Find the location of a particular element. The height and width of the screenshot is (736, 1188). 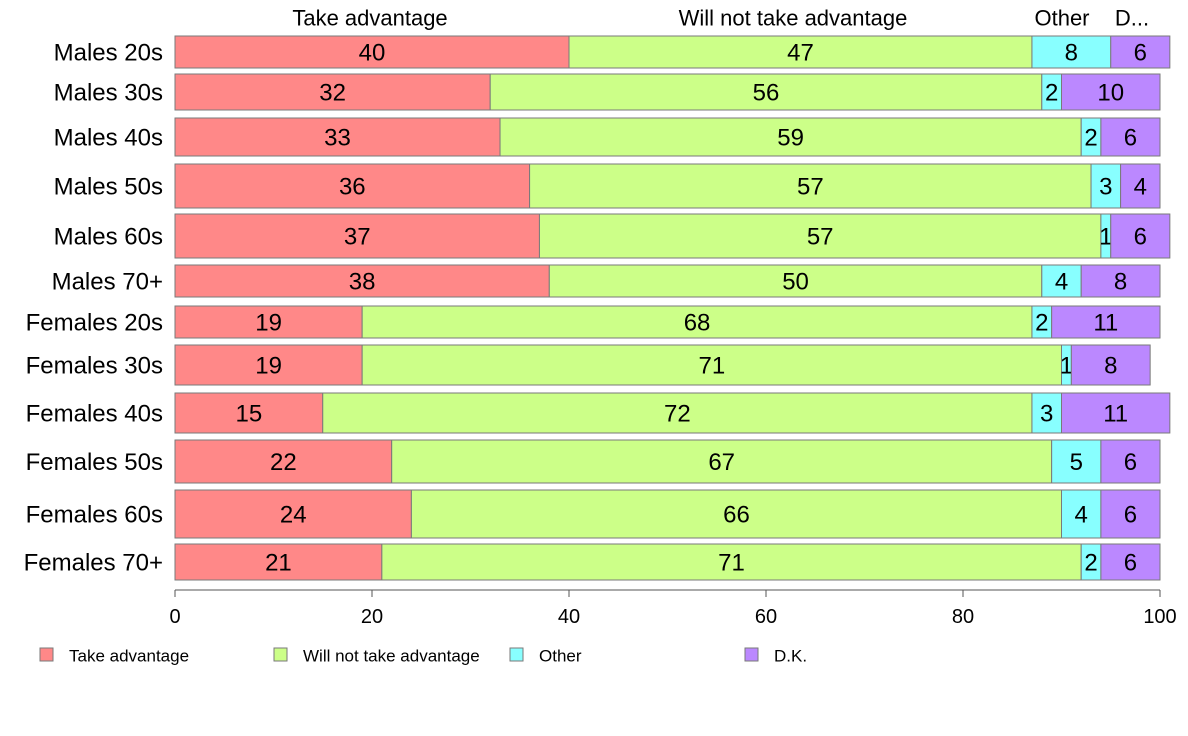

data-label: 67 is located at coordinates (721, 462).